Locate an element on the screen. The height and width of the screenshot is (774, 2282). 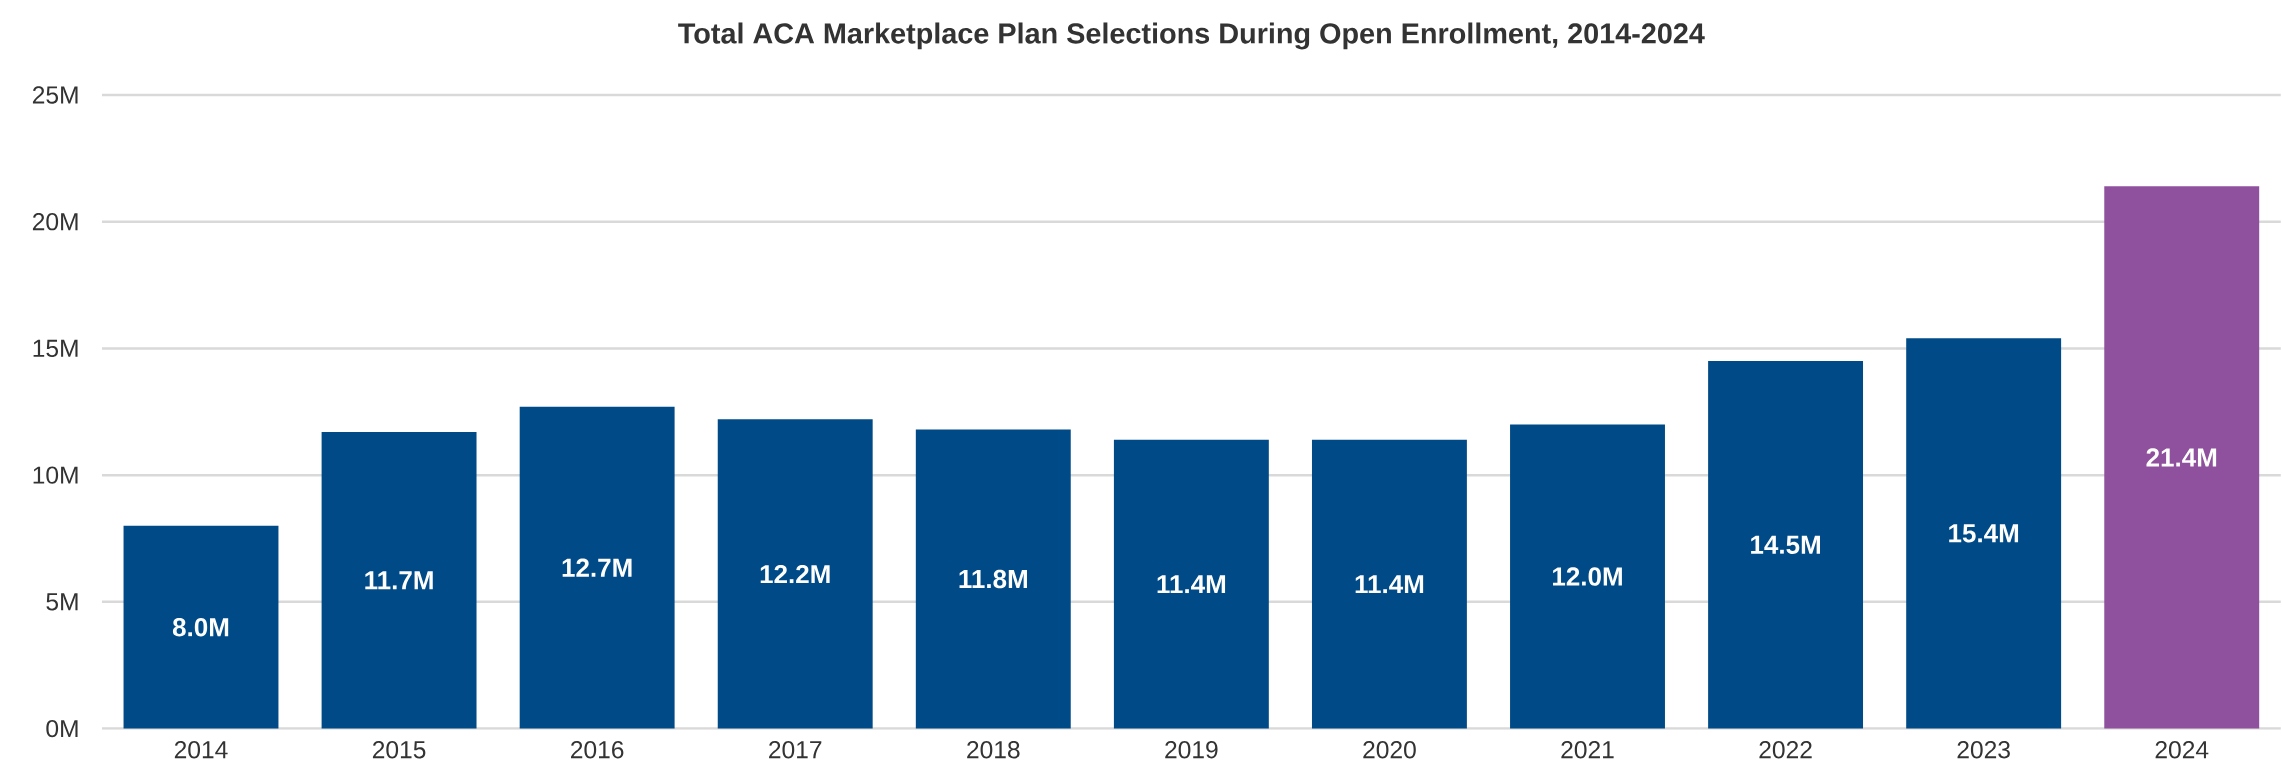
y-tick-label: 15M is located at coordinates (55, 349).